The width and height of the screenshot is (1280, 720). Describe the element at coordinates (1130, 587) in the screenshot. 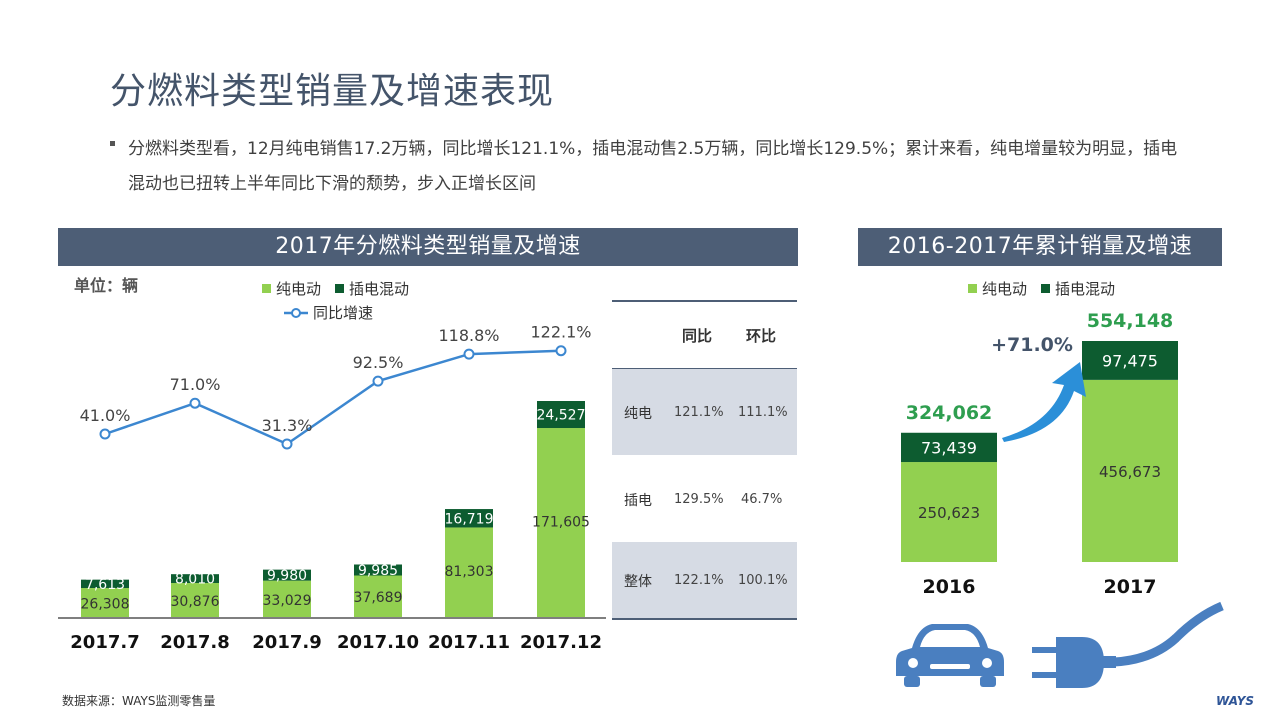

I see `x-tick-label: 2017` at that location.